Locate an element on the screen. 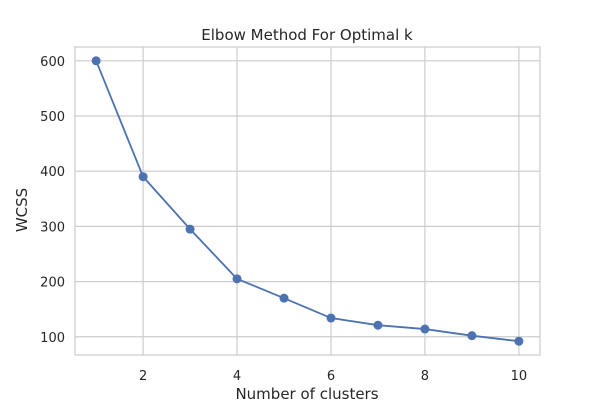  chart-title: Elbow Method For Optimal k is located at coordinates (307, 35).